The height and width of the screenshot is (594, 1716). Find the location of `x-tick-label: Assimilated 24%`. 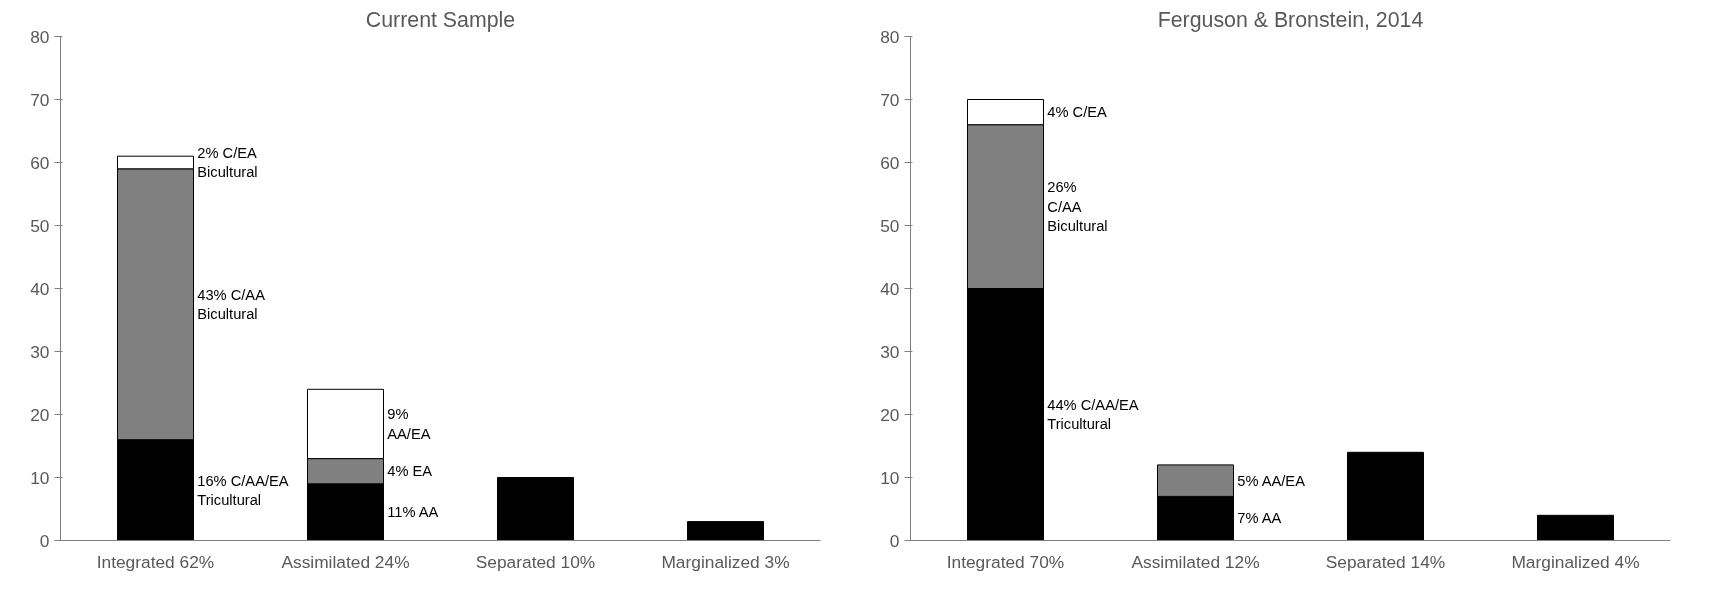

x-tick-label: Assimilated 24% is located at coordinates (345, 561).